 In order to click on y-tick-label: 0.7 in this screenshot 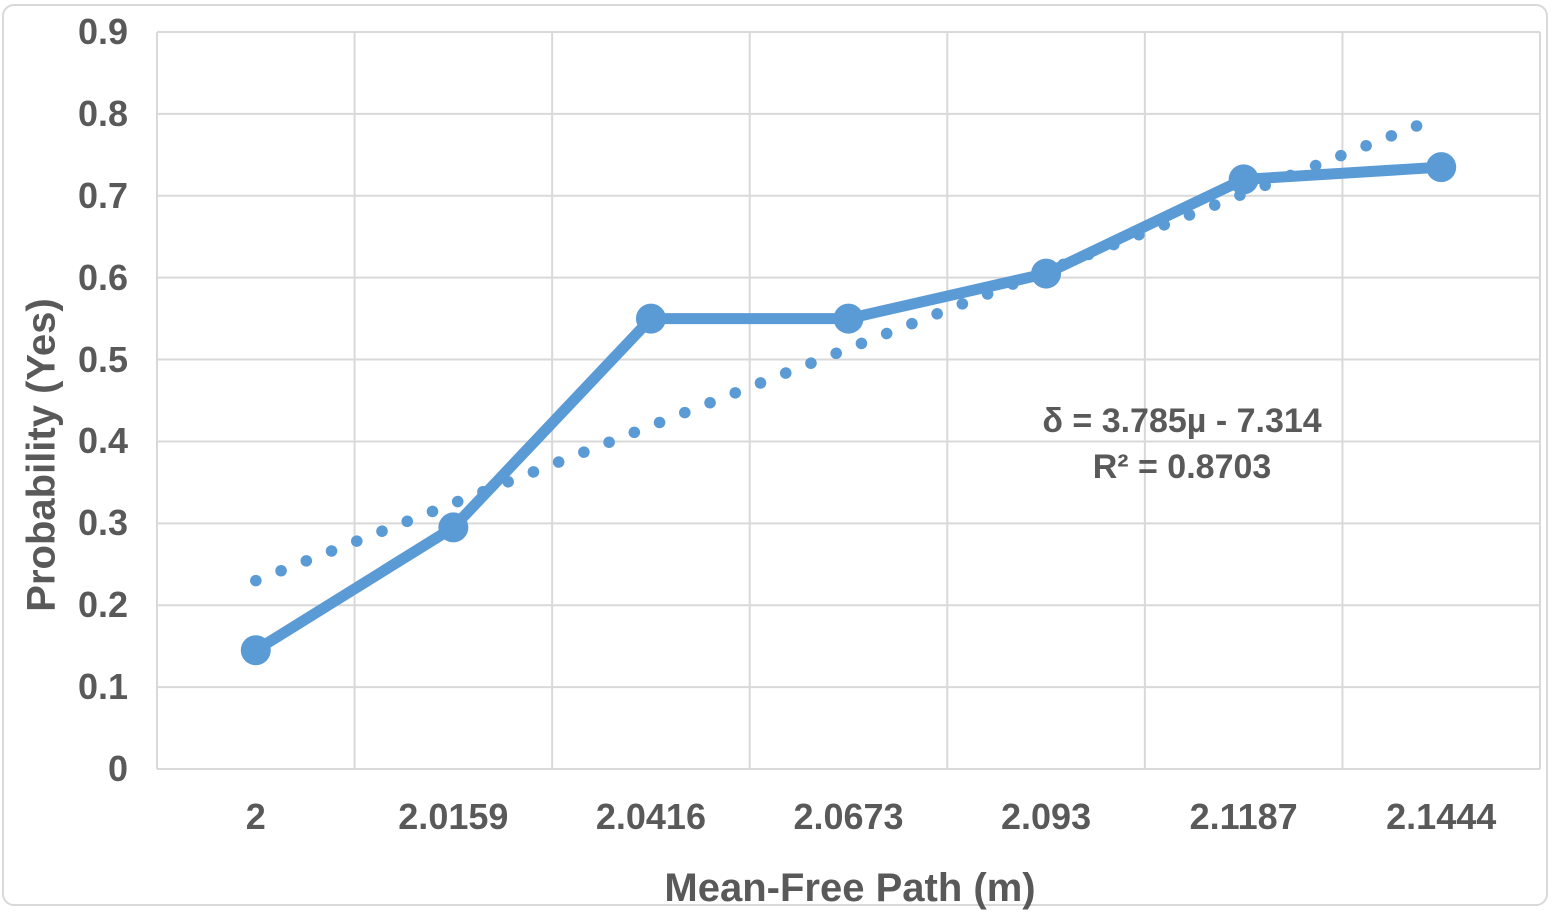, I will do `click(102, 195)`.